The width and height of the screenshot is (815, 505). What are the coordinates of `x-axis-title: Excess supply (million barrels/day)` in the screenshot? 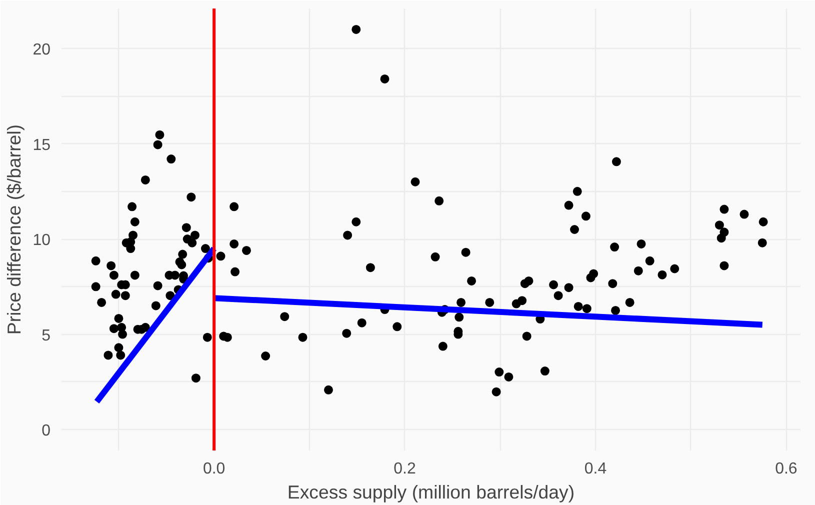 It's located at (431, 492).